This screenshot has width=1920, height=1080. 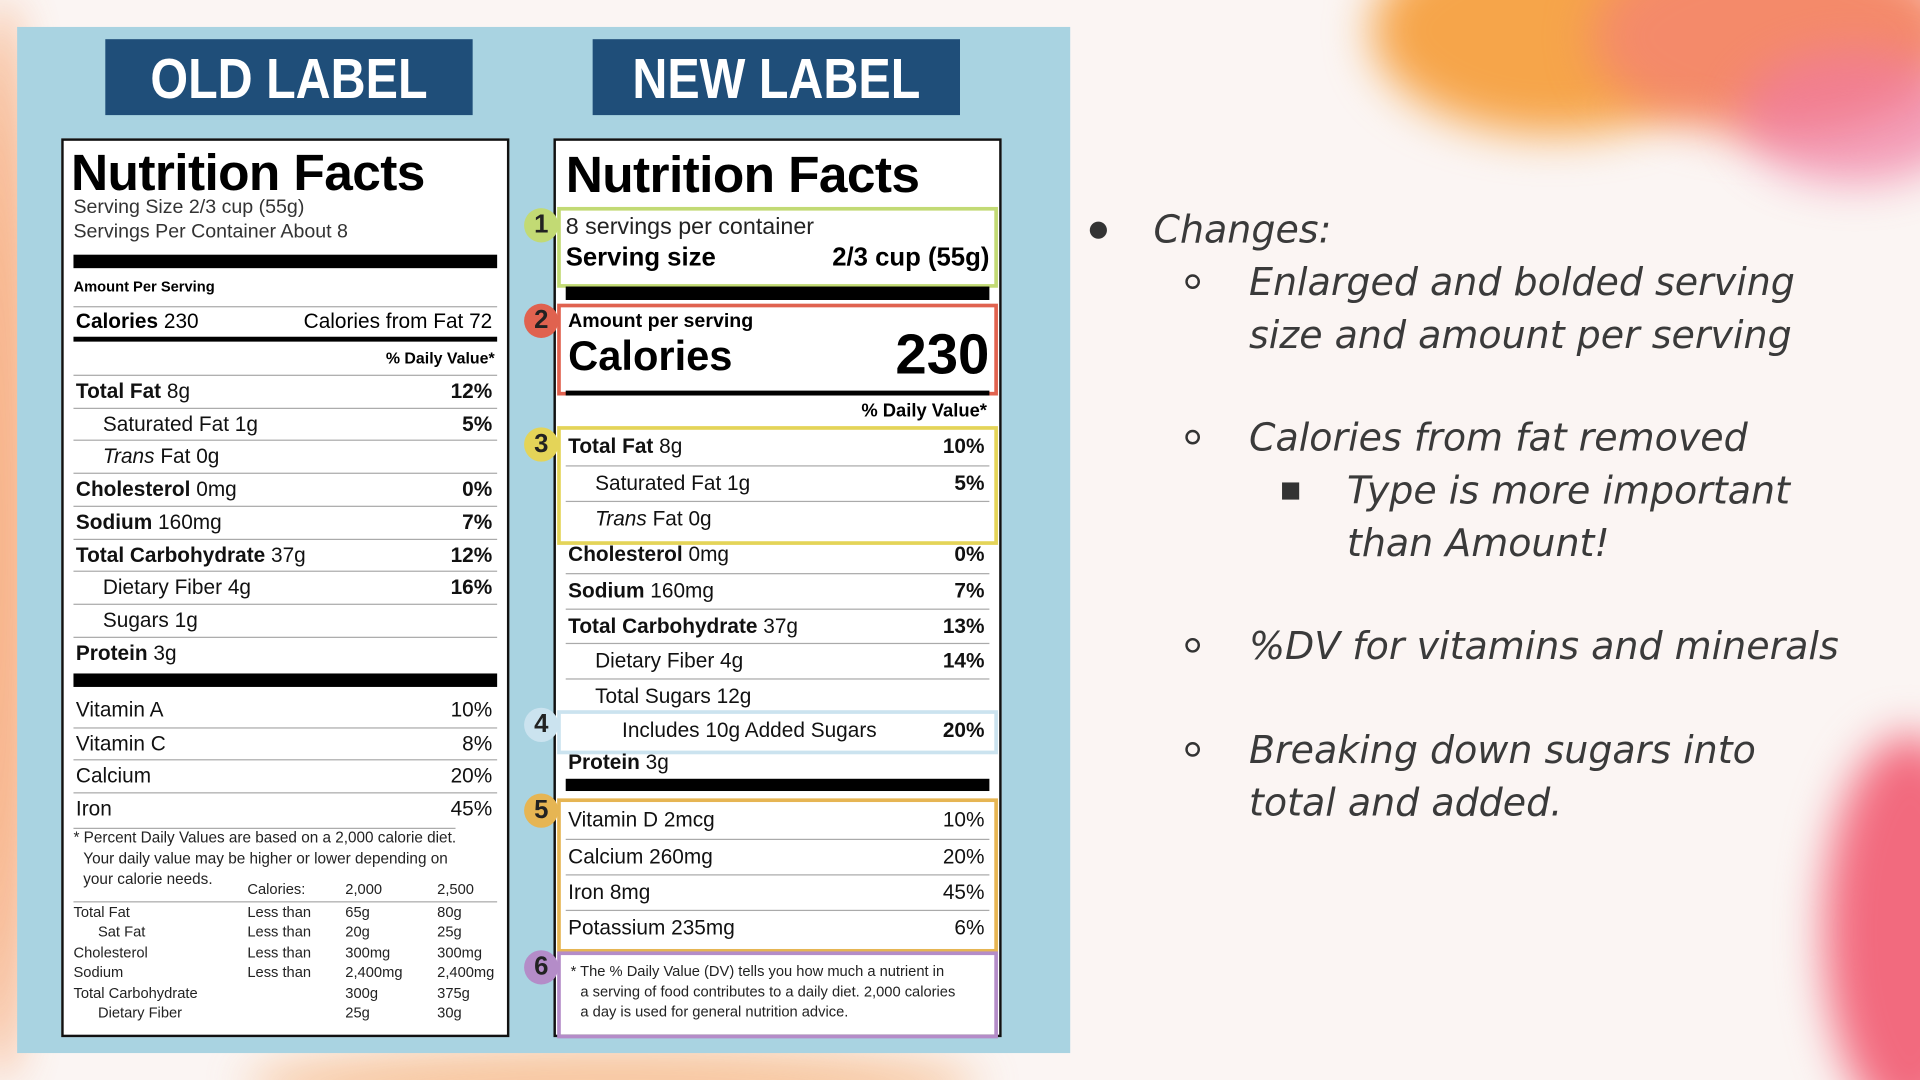 I want to click on bullet-text: Type is more important, so click(x=1568, y=491).